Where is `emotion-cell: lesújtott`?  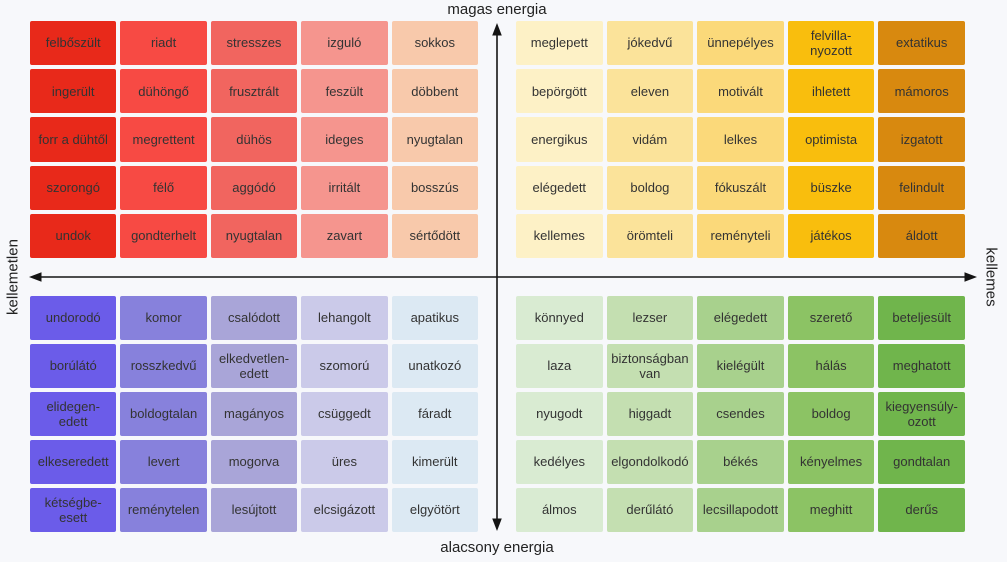
emotion-cell: lesújtott is located at coordinates (254, 510).